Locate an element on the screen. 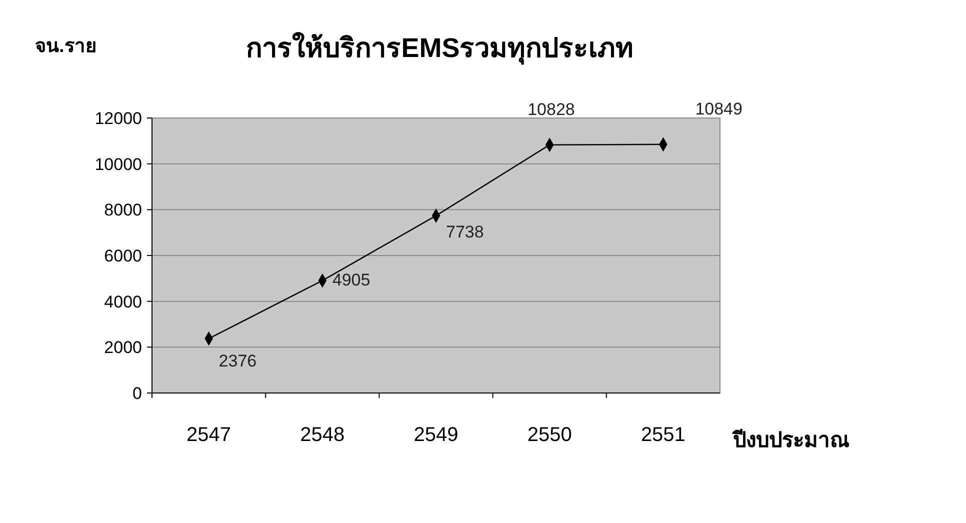 This screenshot has height=523, width=966. y-tick-label: 12000 is located at coordinates (118, 118).